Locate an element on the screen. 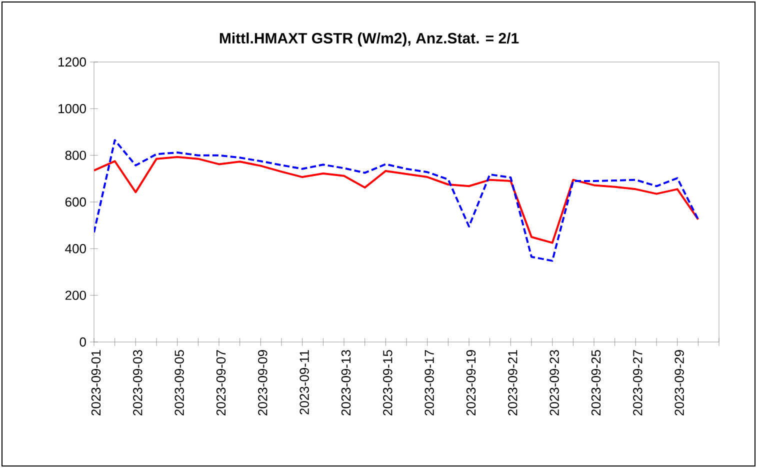 Image resolution: width=757 pixels, height=468 pixels. x-tick-label: 2023-09-23 is located at coordinates (554, 383).